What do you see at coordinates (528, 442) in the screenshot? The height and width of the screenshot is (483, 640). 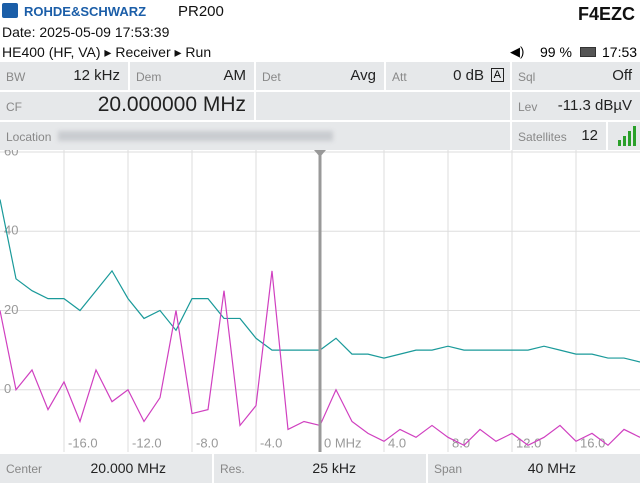 I see `x-tick-label: 12.0` at bounding box center [528, 442].